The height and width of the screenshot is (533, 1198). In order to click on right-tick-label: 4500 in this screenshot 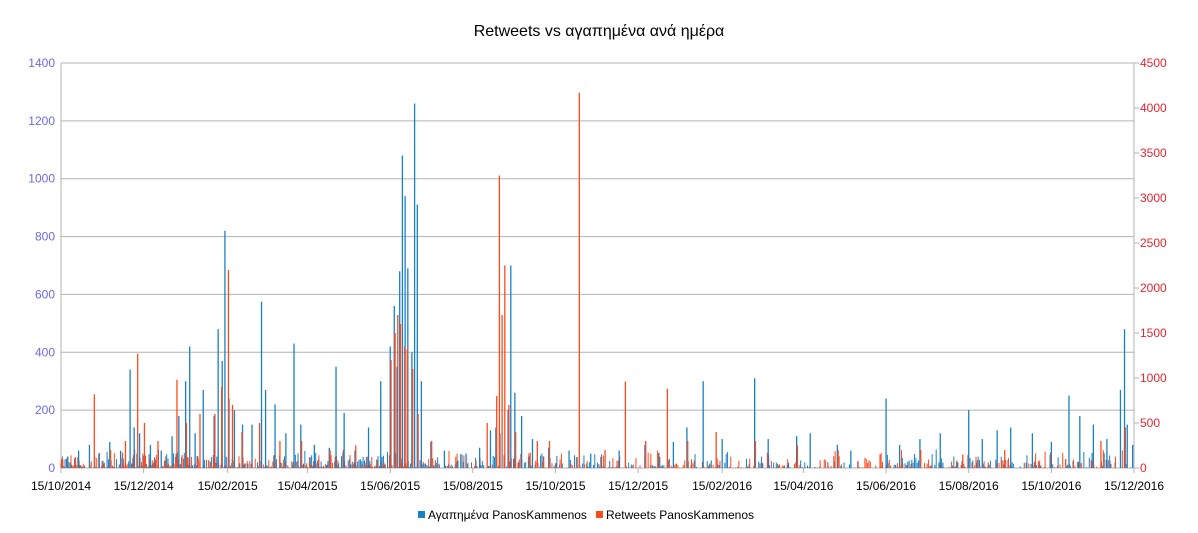, I will do `click(1153, 63)`.